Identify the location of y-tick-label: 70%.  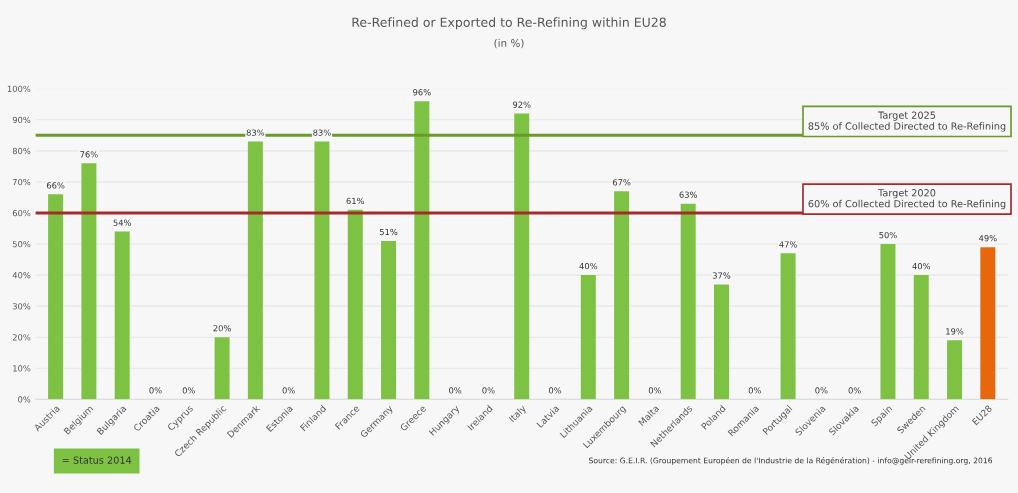
(21, 182).